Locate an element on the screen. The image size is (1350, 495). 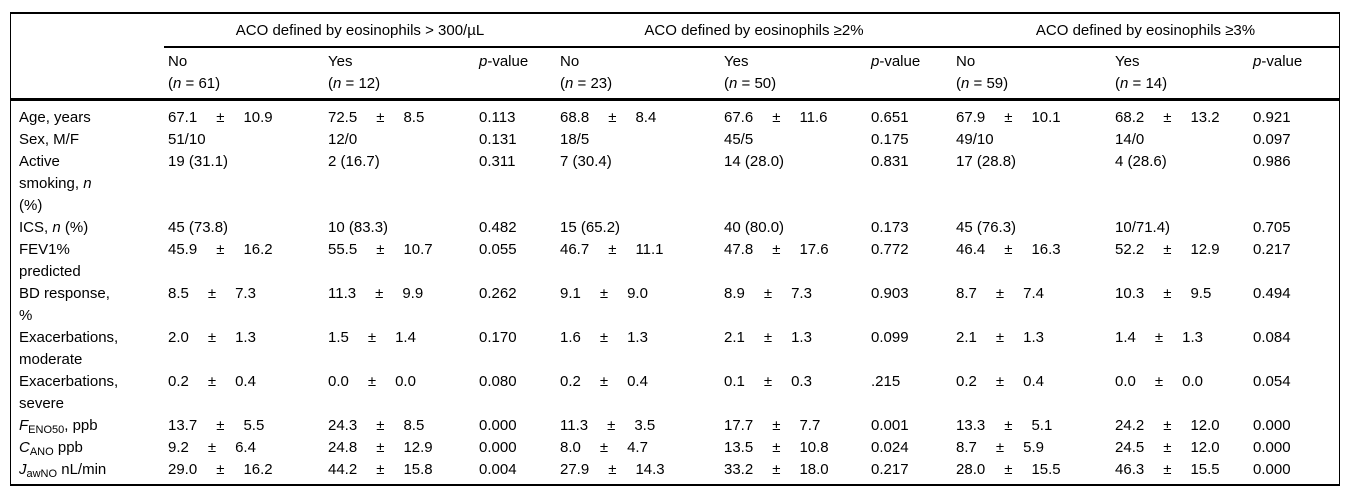
sd-value: 8.4 is located at coordinates (646, 117).